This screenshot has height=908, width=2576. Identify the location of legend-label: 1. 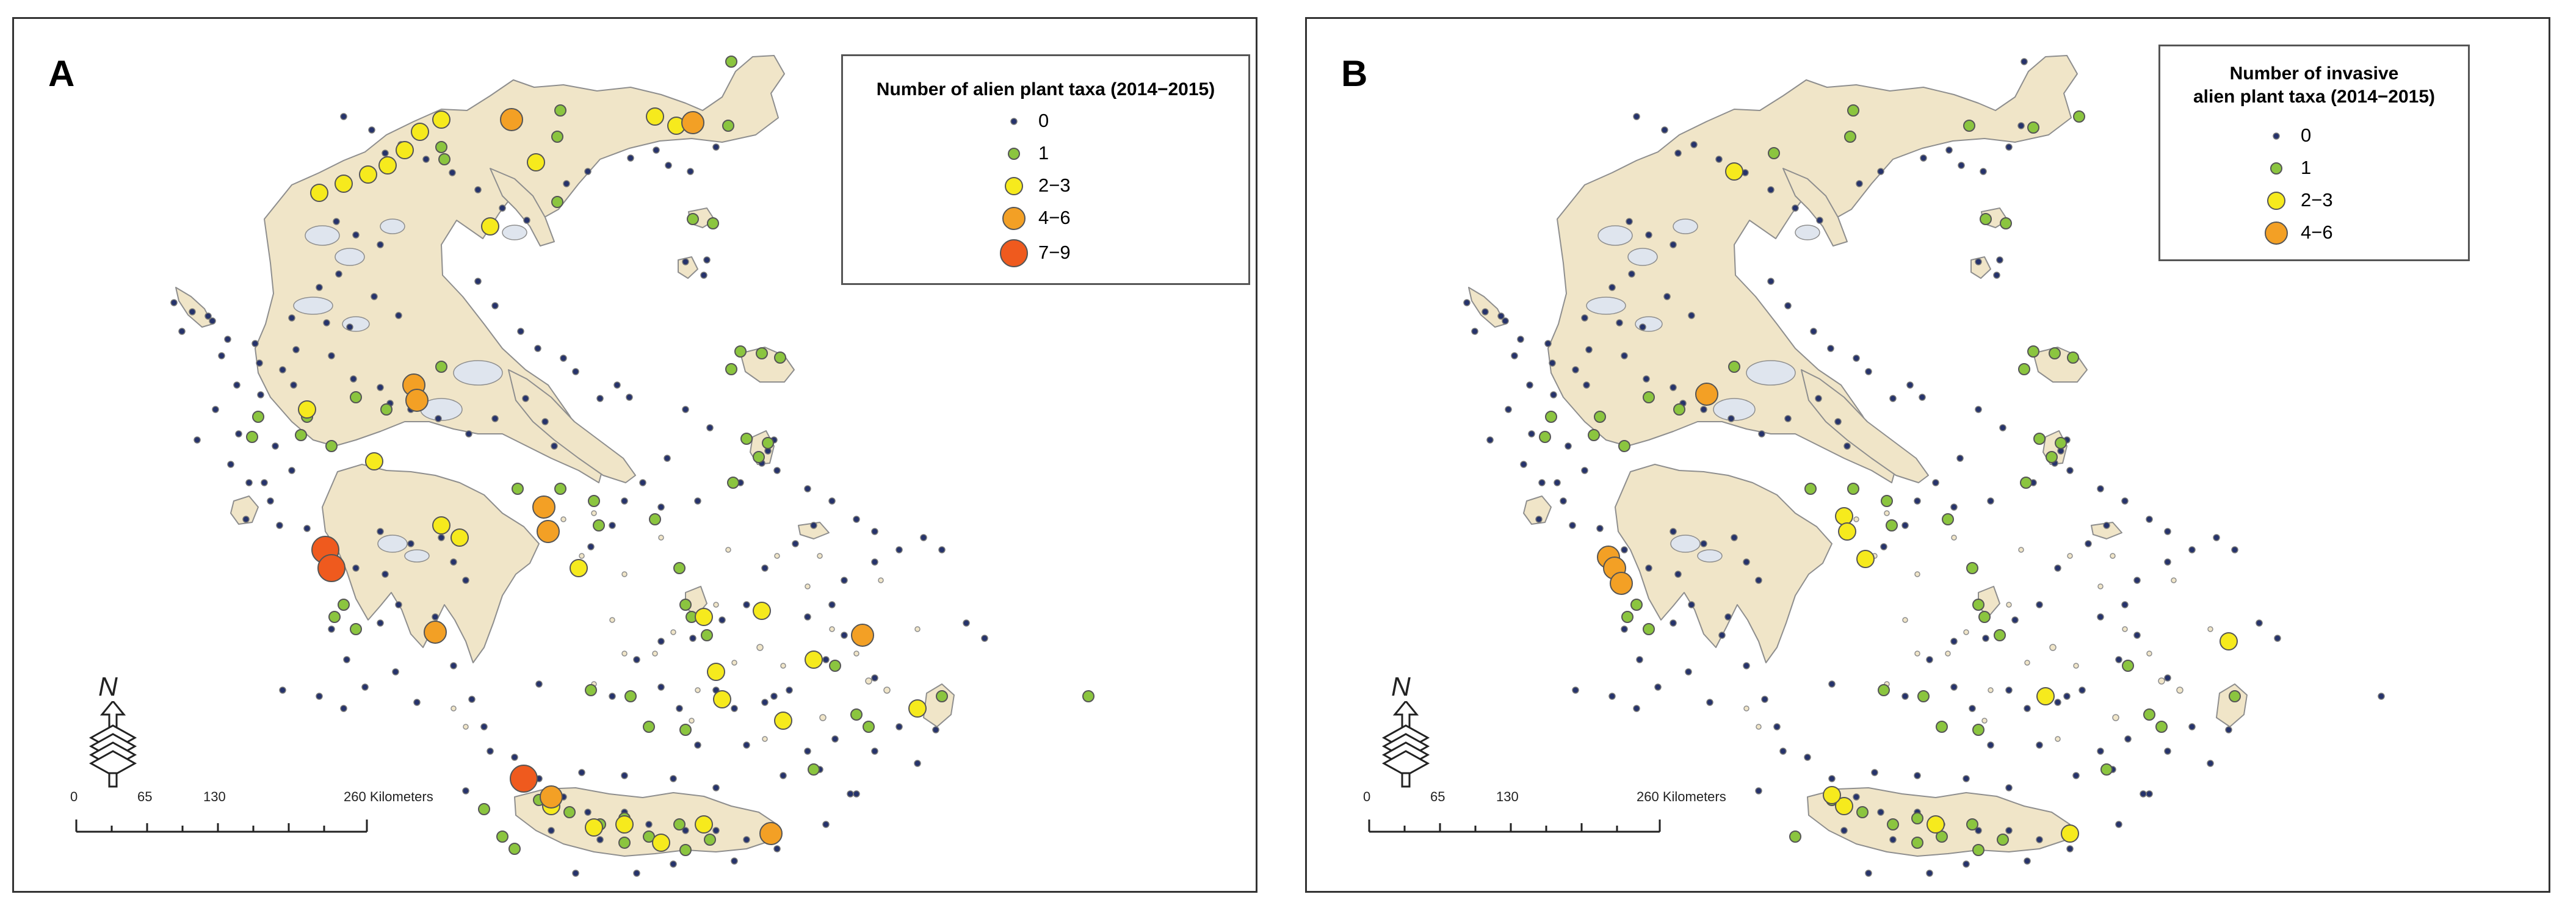
(1043, 153).